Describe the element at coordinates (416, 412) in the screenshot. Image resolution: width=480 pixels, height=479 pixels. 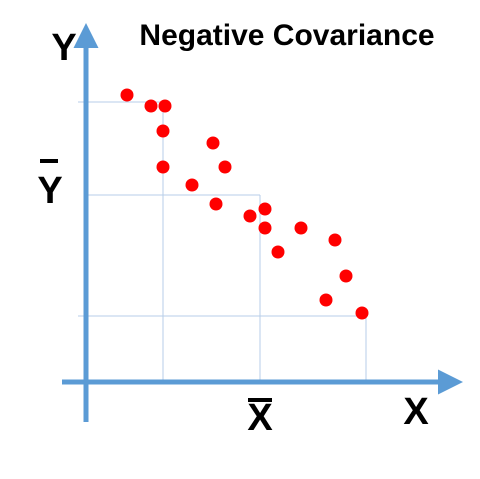
I see `x-axis-label: X` at that location.